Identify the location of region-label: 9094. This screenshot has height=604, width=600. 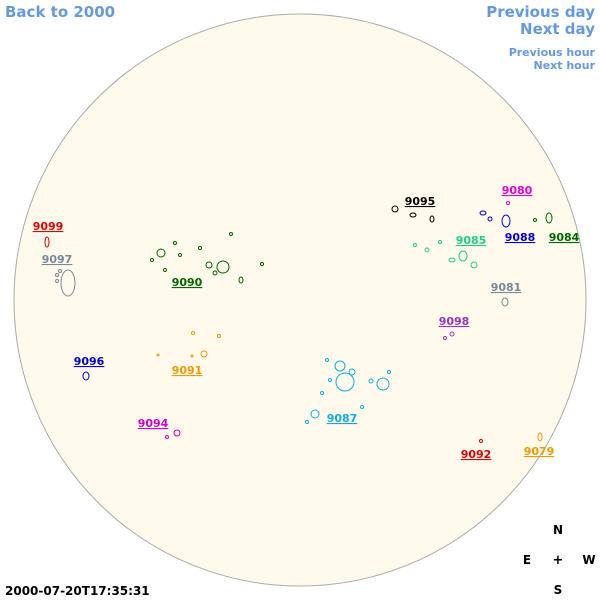
(153, 423).